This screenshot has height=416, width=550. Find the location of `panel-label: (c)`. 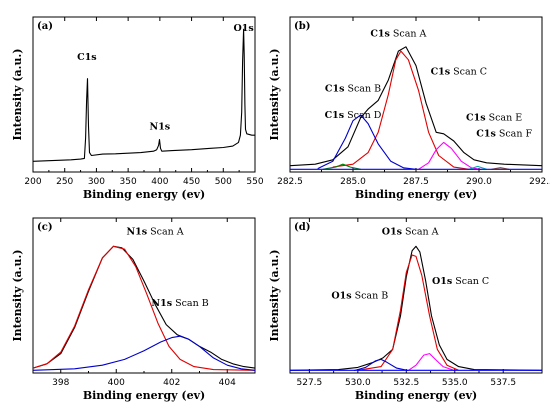

panel-label: (c) is located at coordinates (45, 227).